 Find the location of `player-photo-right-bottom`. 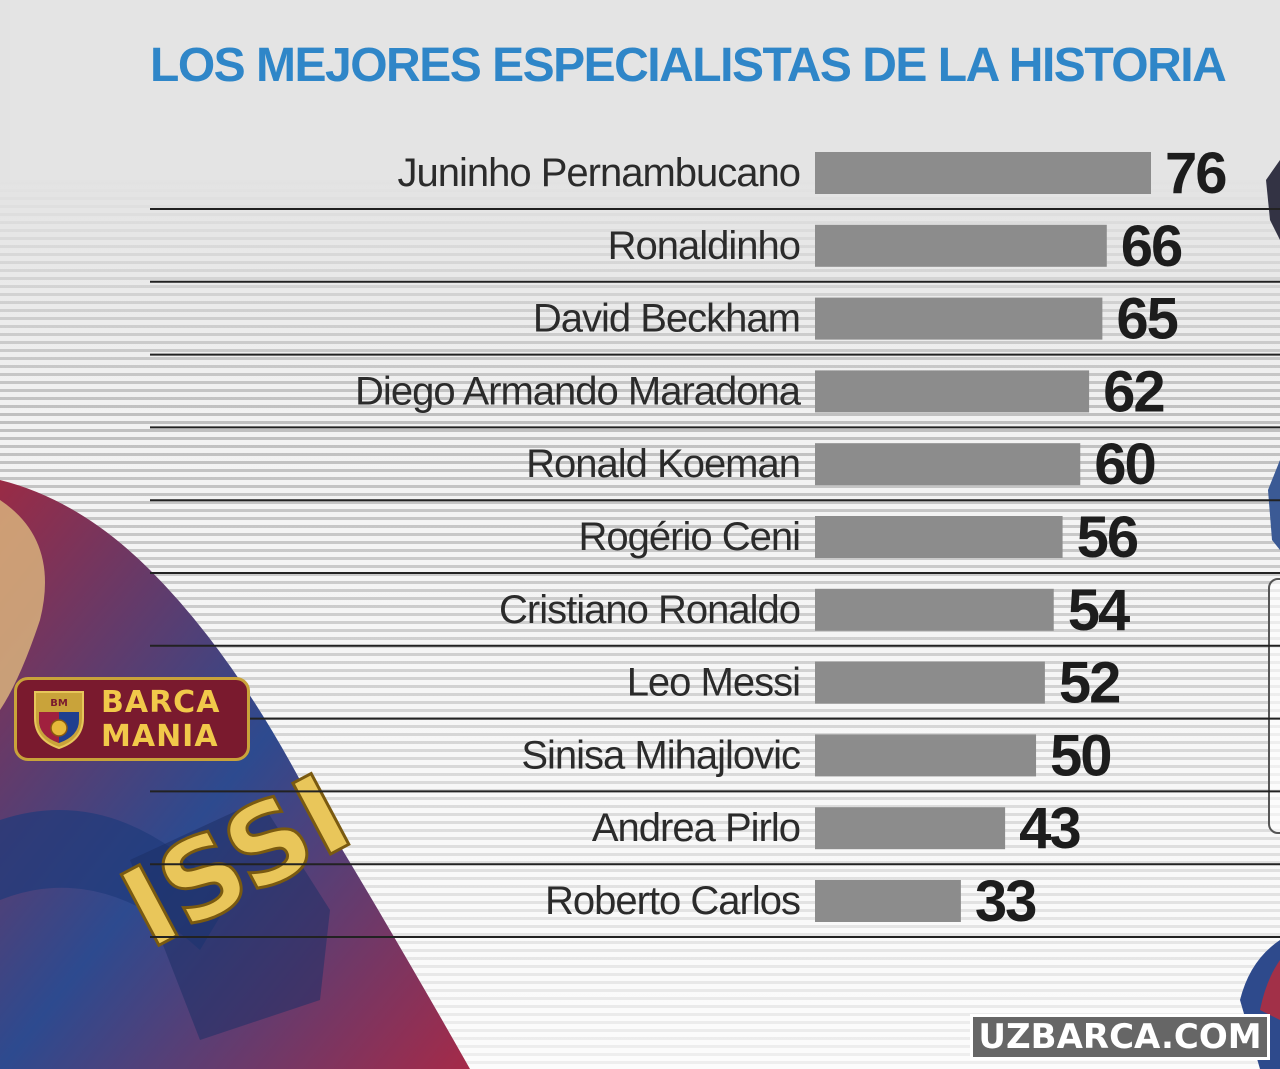

player-photo-right-bottom is located at coordinates (1260, 1004).